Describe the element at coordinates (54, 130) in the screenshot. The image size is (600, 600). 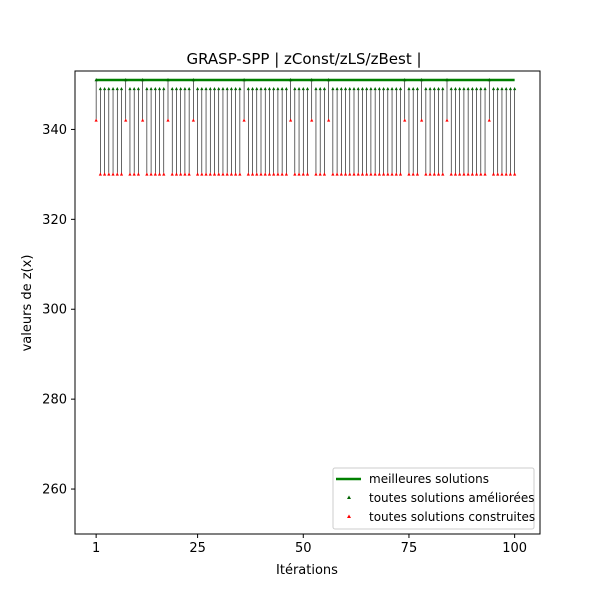
I see `y-tick-label: 340` at that location.